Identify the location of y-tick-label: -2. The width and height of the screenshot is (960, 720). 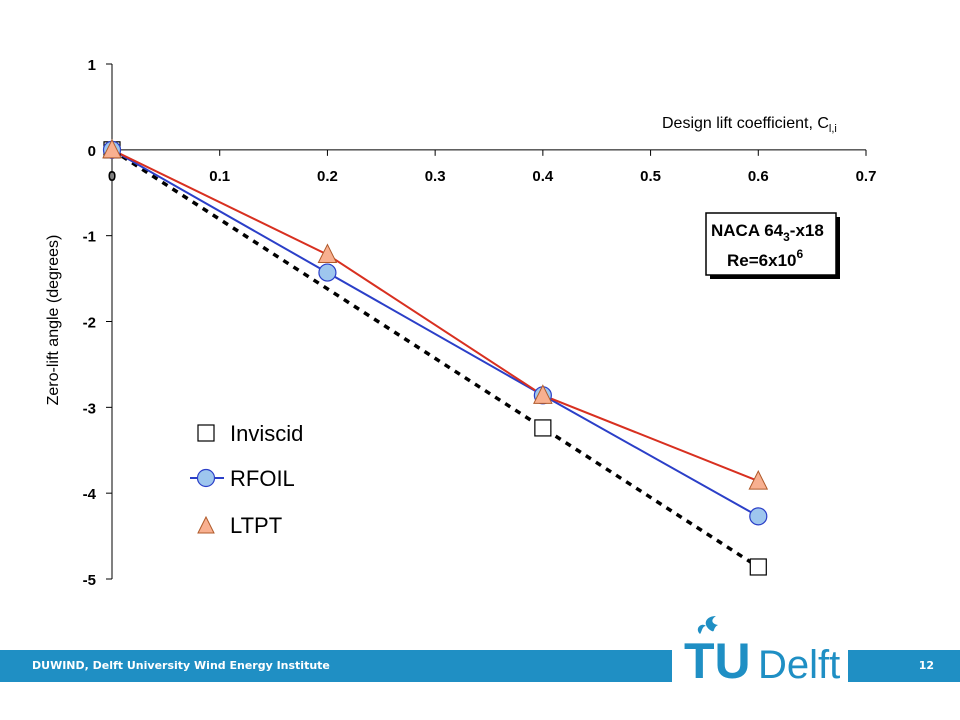
(89, 323).